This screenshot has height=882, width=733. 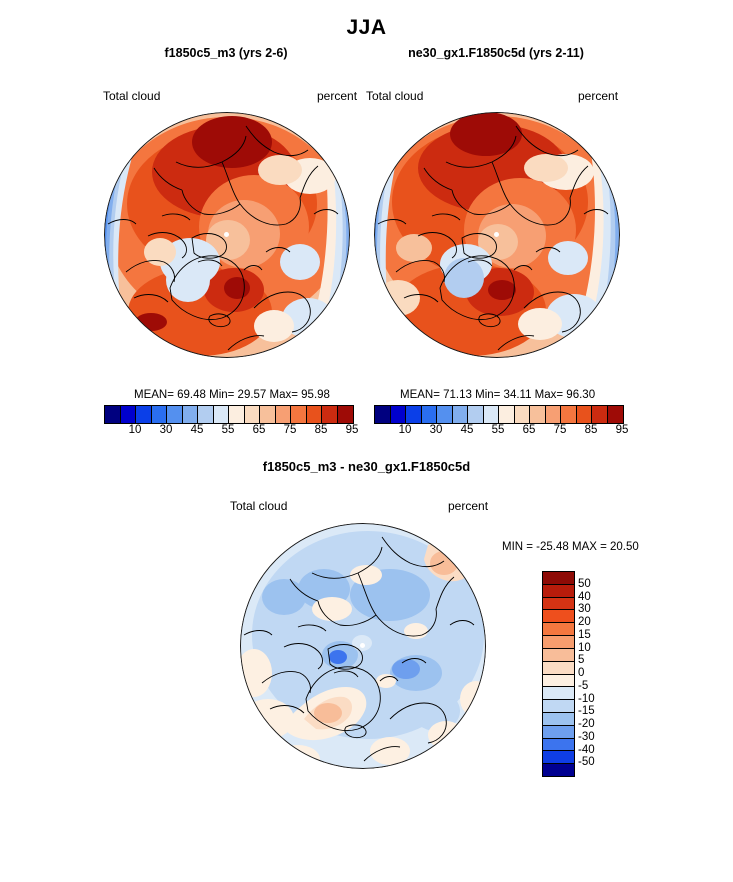 I want to click on diff-colorbar-tick-label: -5, so click(x=583, y=685).